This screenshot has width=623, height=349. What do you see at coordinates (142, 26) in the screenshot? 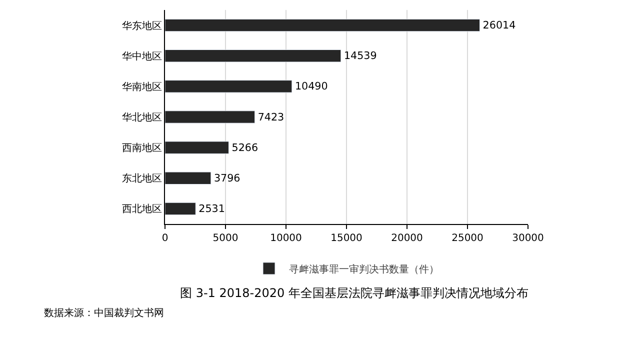
I see `y-tick-label: 华东地区` at bounding box center [142, 26].